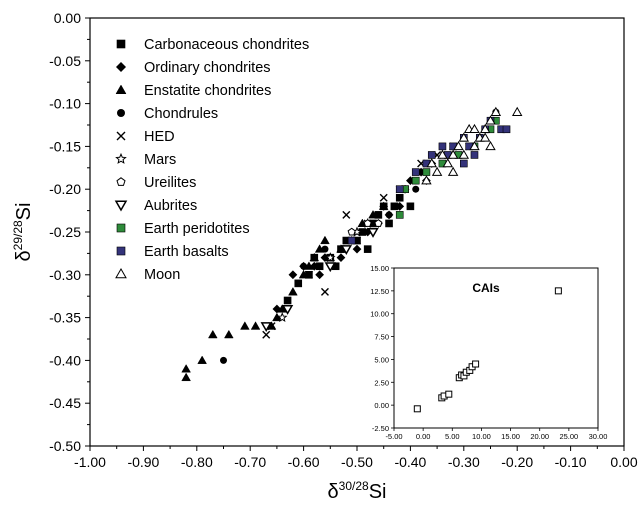 The height and width of the screenshot is (514, 638). I want to click on legend-item: Ureilites, so click(156, 183).